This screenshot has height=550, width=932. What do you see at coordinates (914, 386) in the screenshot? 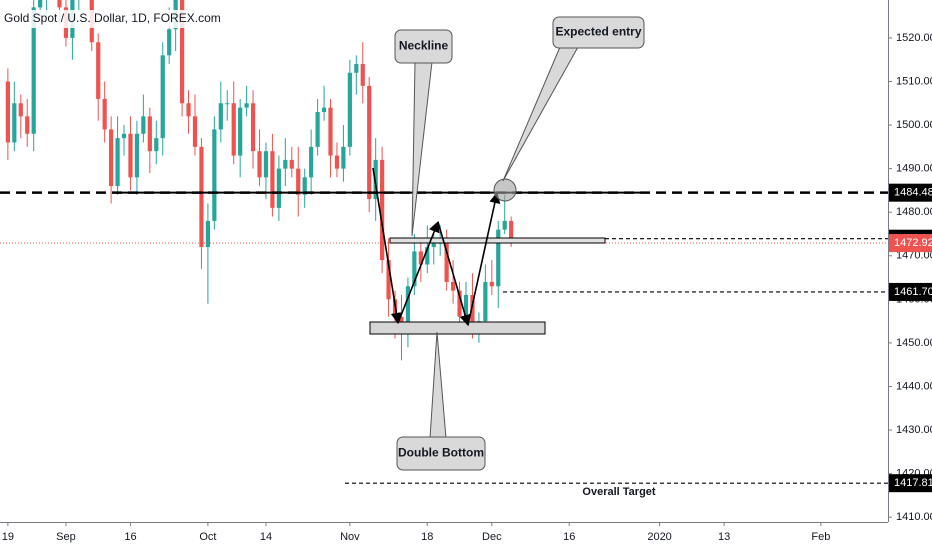
I see `y-tick-label: 1440.00` at bounding box center [914, 386].